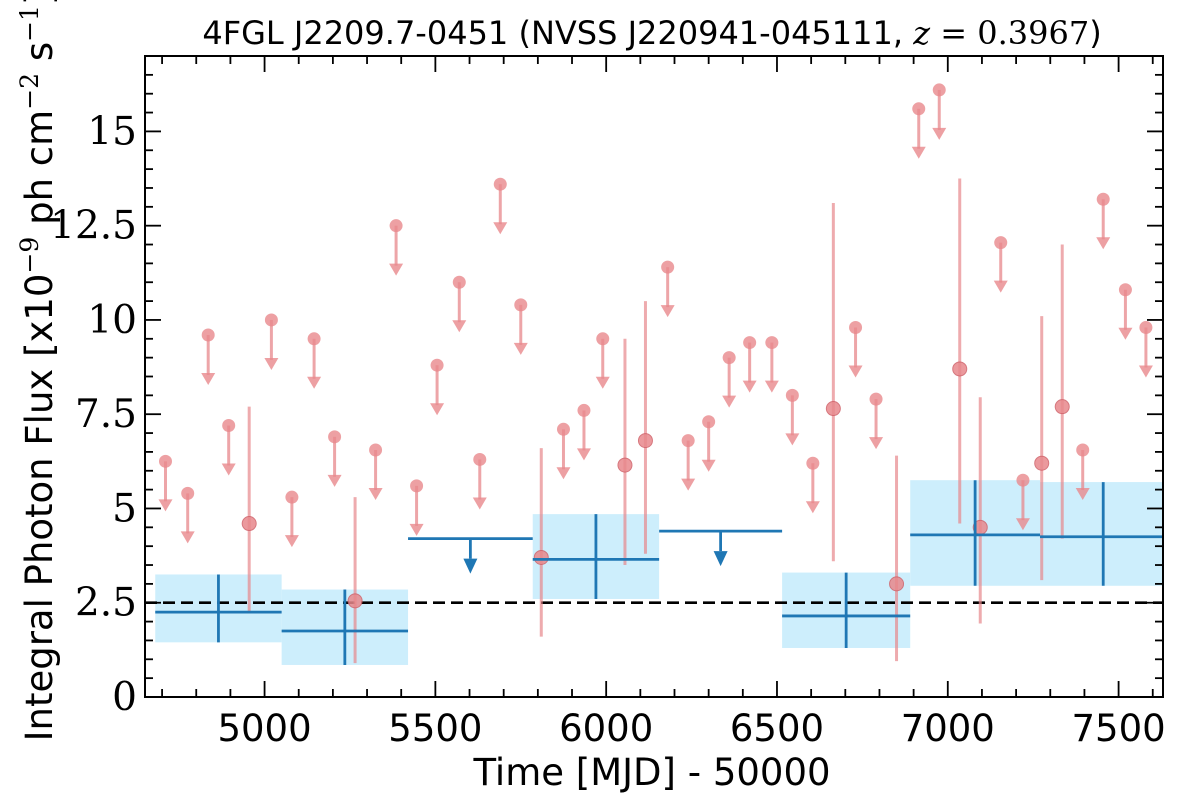 Image resolution: width=1200 pixels, height=805 pixels. Describe the element at coordinates (1119, 728) in the screenshot. I see `x-tick-label: 7500` at that location.